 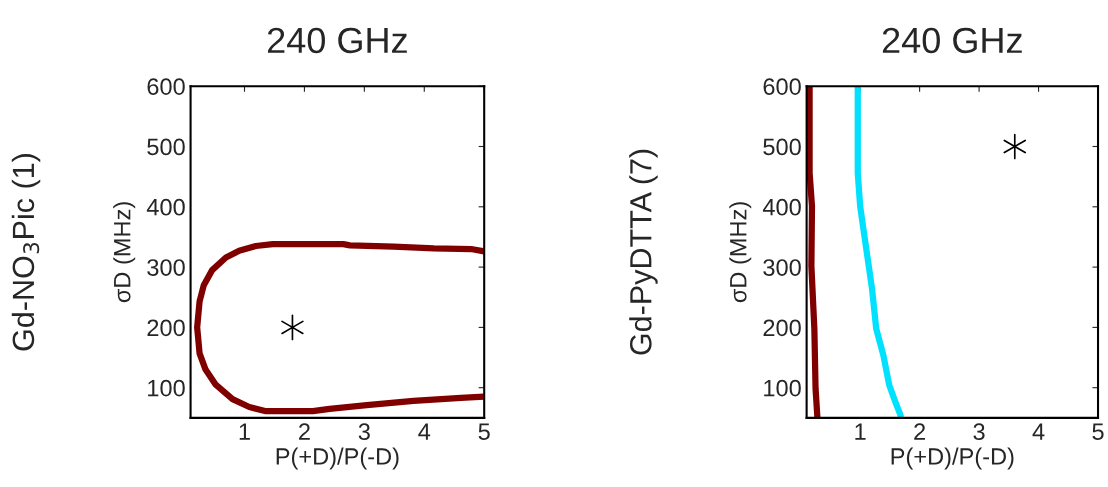 I want to click on text: Gd-NO$_{3}$Pic (1), so click(x=26, y=252).